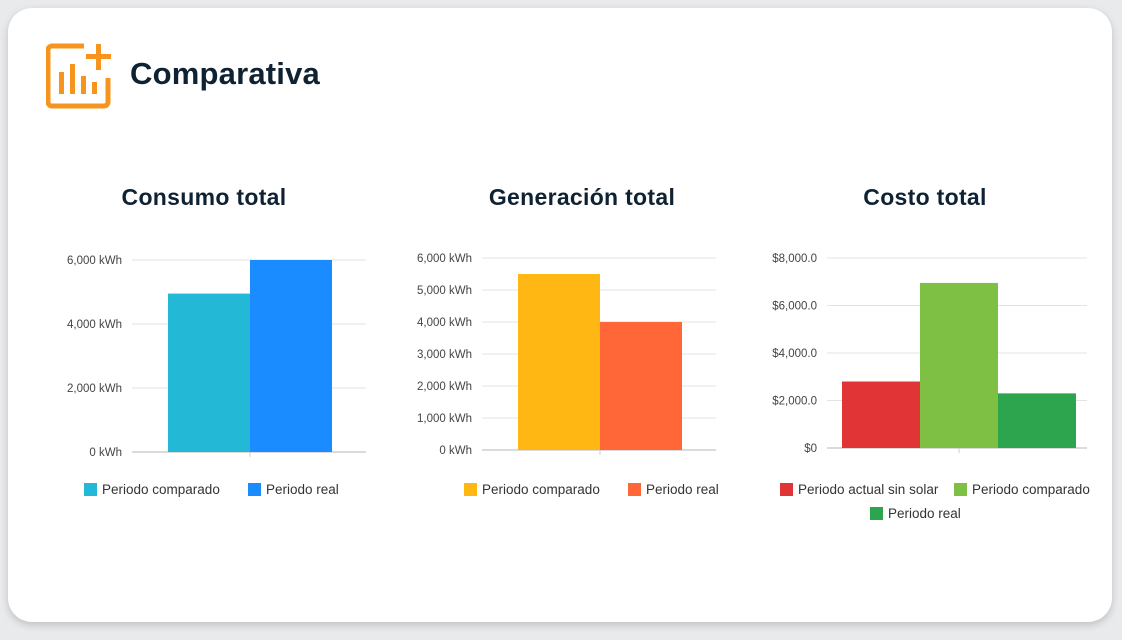 This screenshot has height=640, width=1122. I want to click on y-tick-label: $2,000.0, so click(794, 402).